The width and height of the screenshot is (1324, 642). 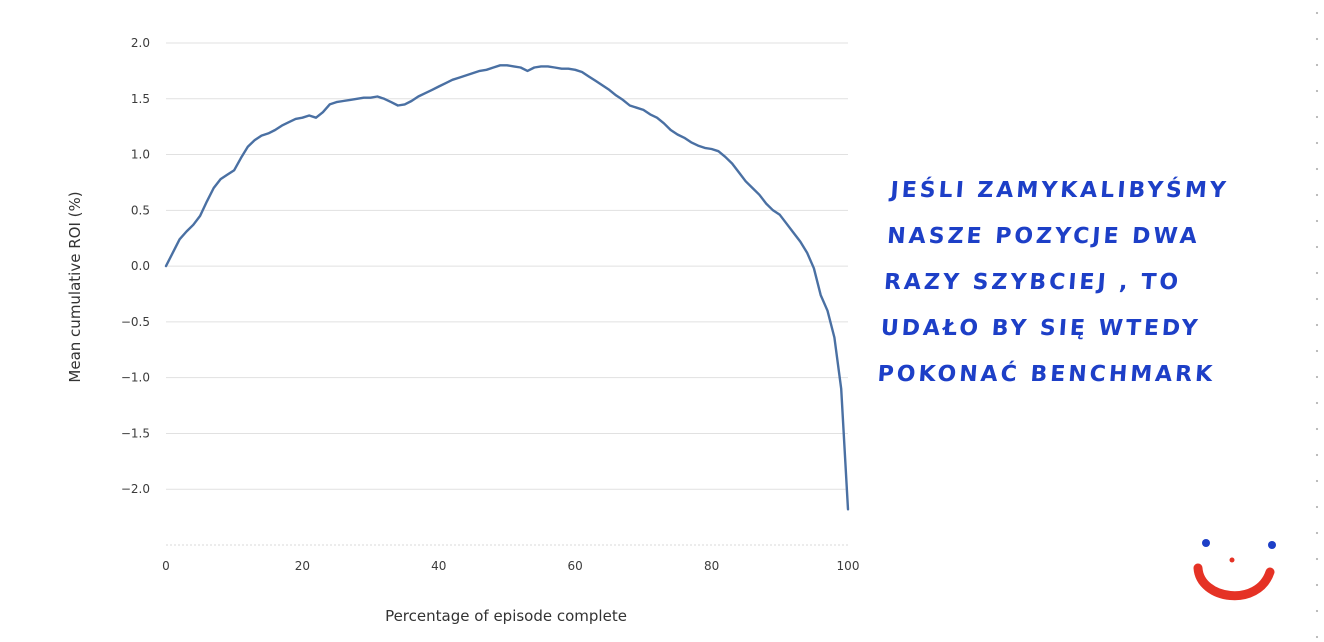 I want to click on smiley-dot, so click(x=1232, y=560).